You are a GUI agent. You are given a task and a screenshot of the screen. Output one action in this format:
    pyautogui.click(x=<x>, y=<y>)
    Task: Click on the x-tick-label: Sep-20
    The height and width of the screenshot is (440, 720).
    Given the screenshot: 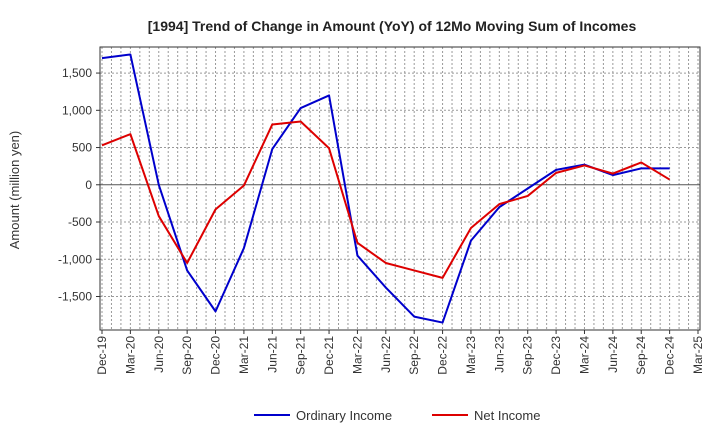 What is the action you would take?
    pyautogui.click(x=187, y=355)
    